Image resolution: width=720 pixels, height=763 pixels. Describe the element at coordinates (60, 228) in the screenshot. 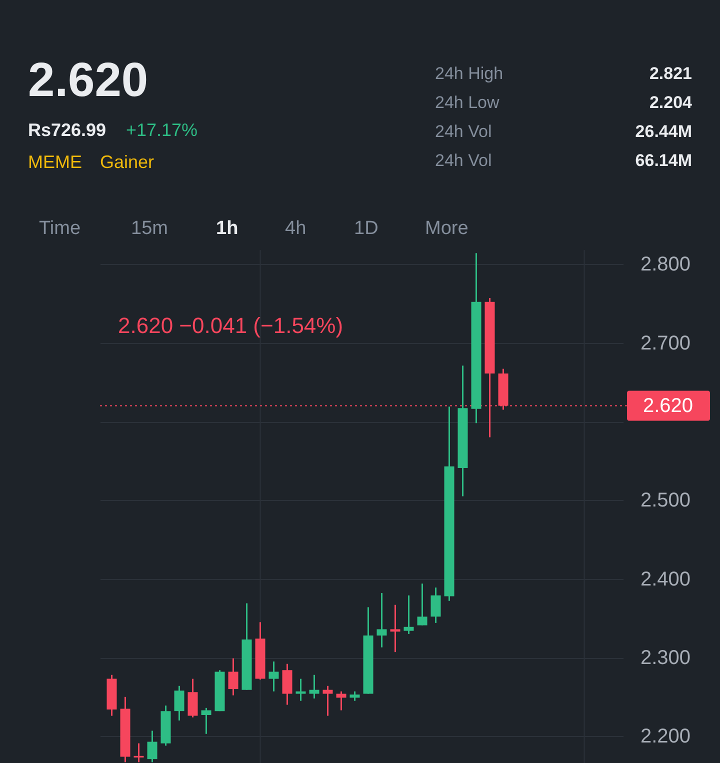

I see `text: Time` at that location.